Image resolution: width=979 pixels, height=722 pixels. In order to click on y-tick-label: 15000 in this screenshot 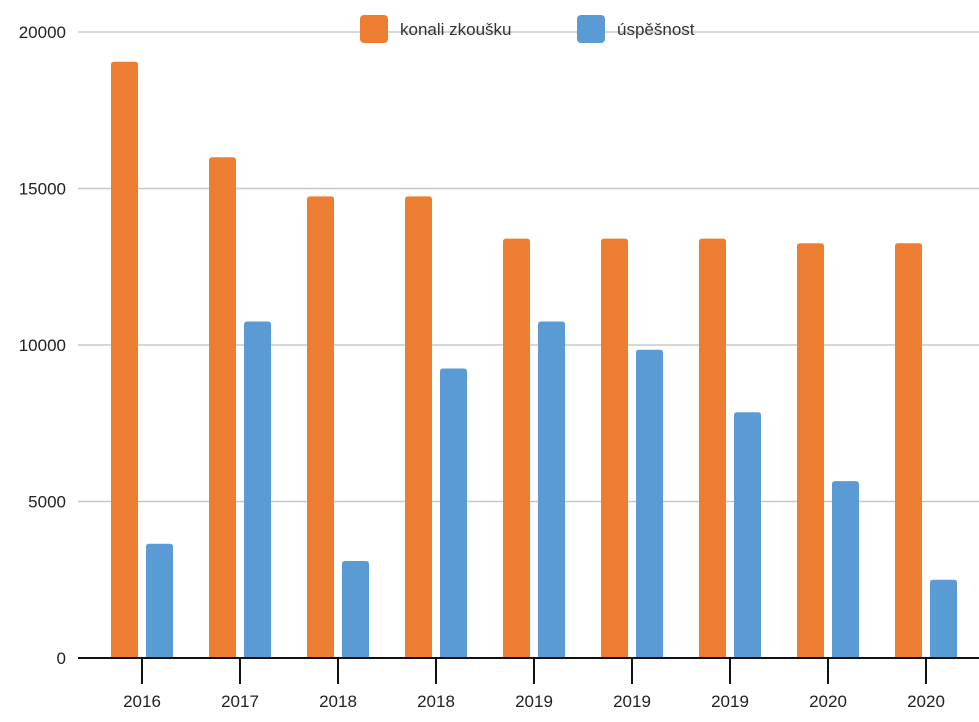, I will do `click(42, 189)`.